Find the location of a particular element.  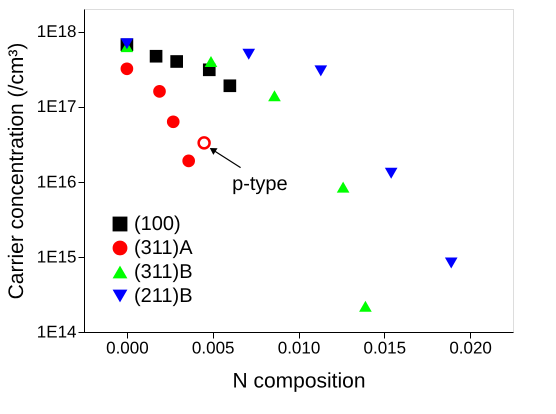

y-tick-label: 1E16 is located at coordinates (56, 182).